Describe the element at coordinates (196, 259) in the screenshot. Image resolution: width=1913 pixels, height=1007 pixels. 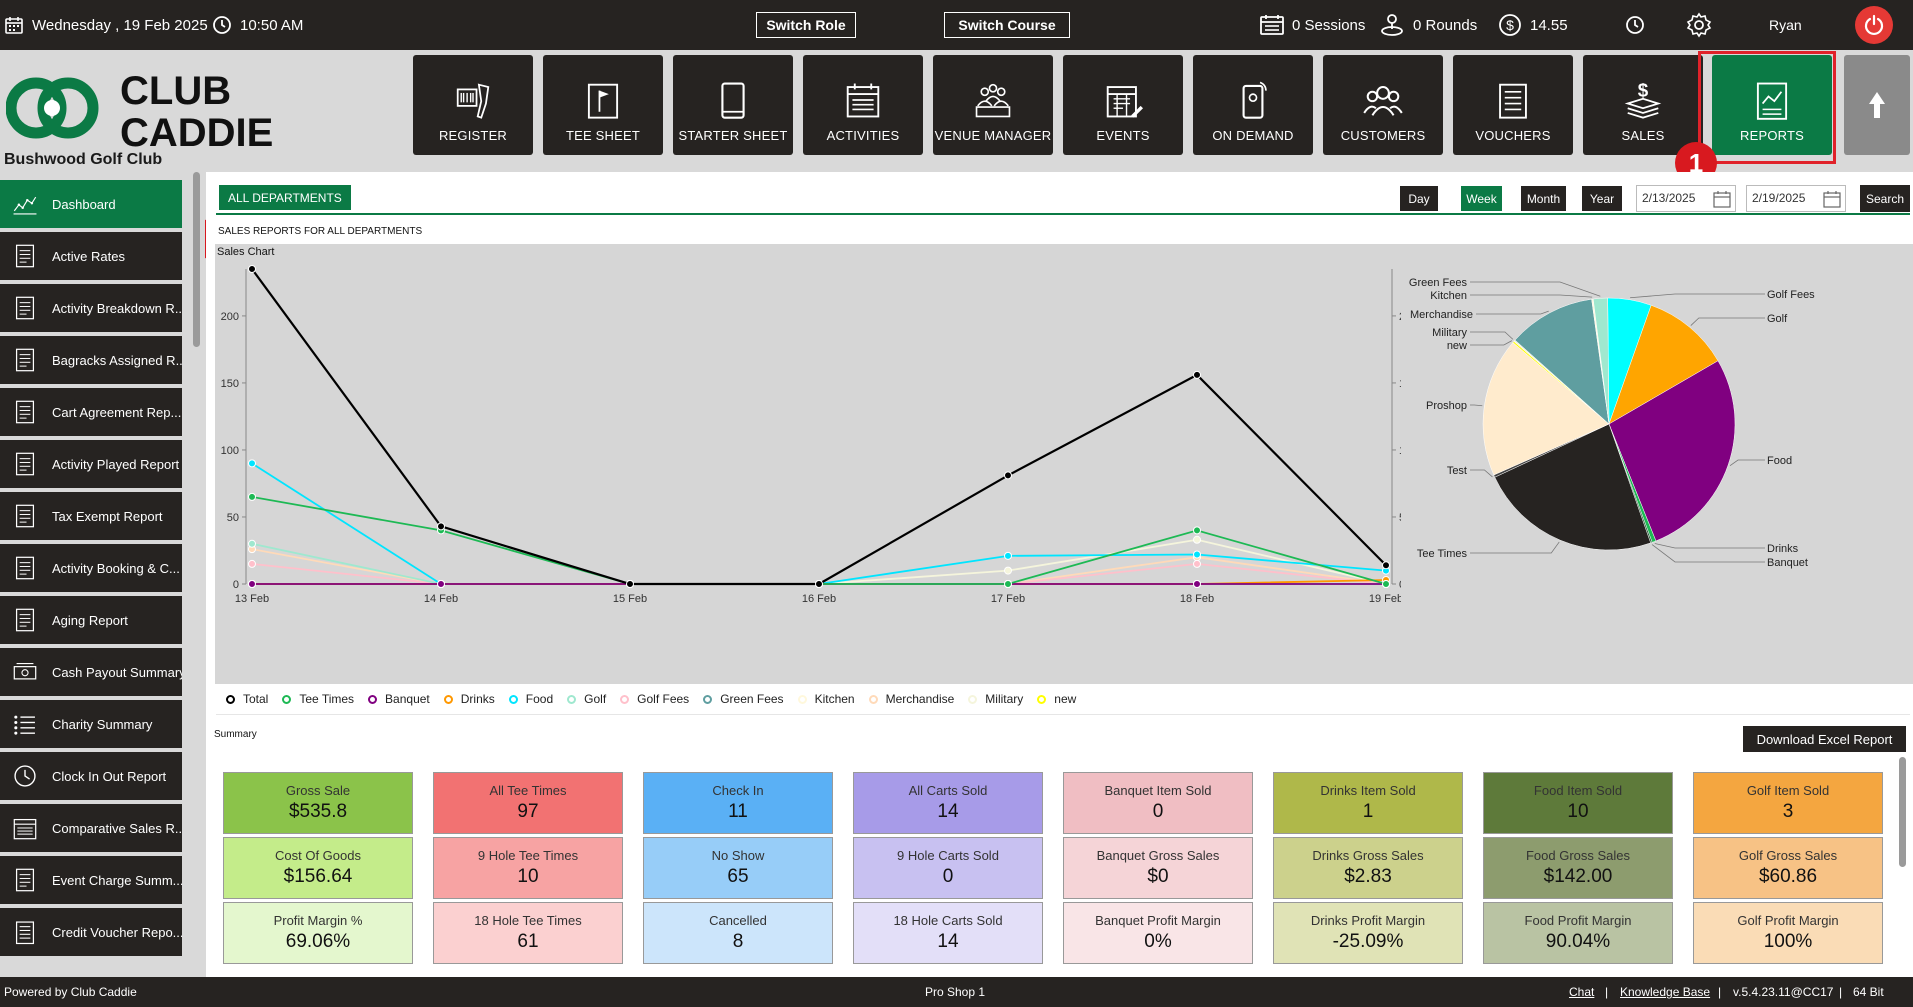
I see `sidebar-scrollbar` at that location.